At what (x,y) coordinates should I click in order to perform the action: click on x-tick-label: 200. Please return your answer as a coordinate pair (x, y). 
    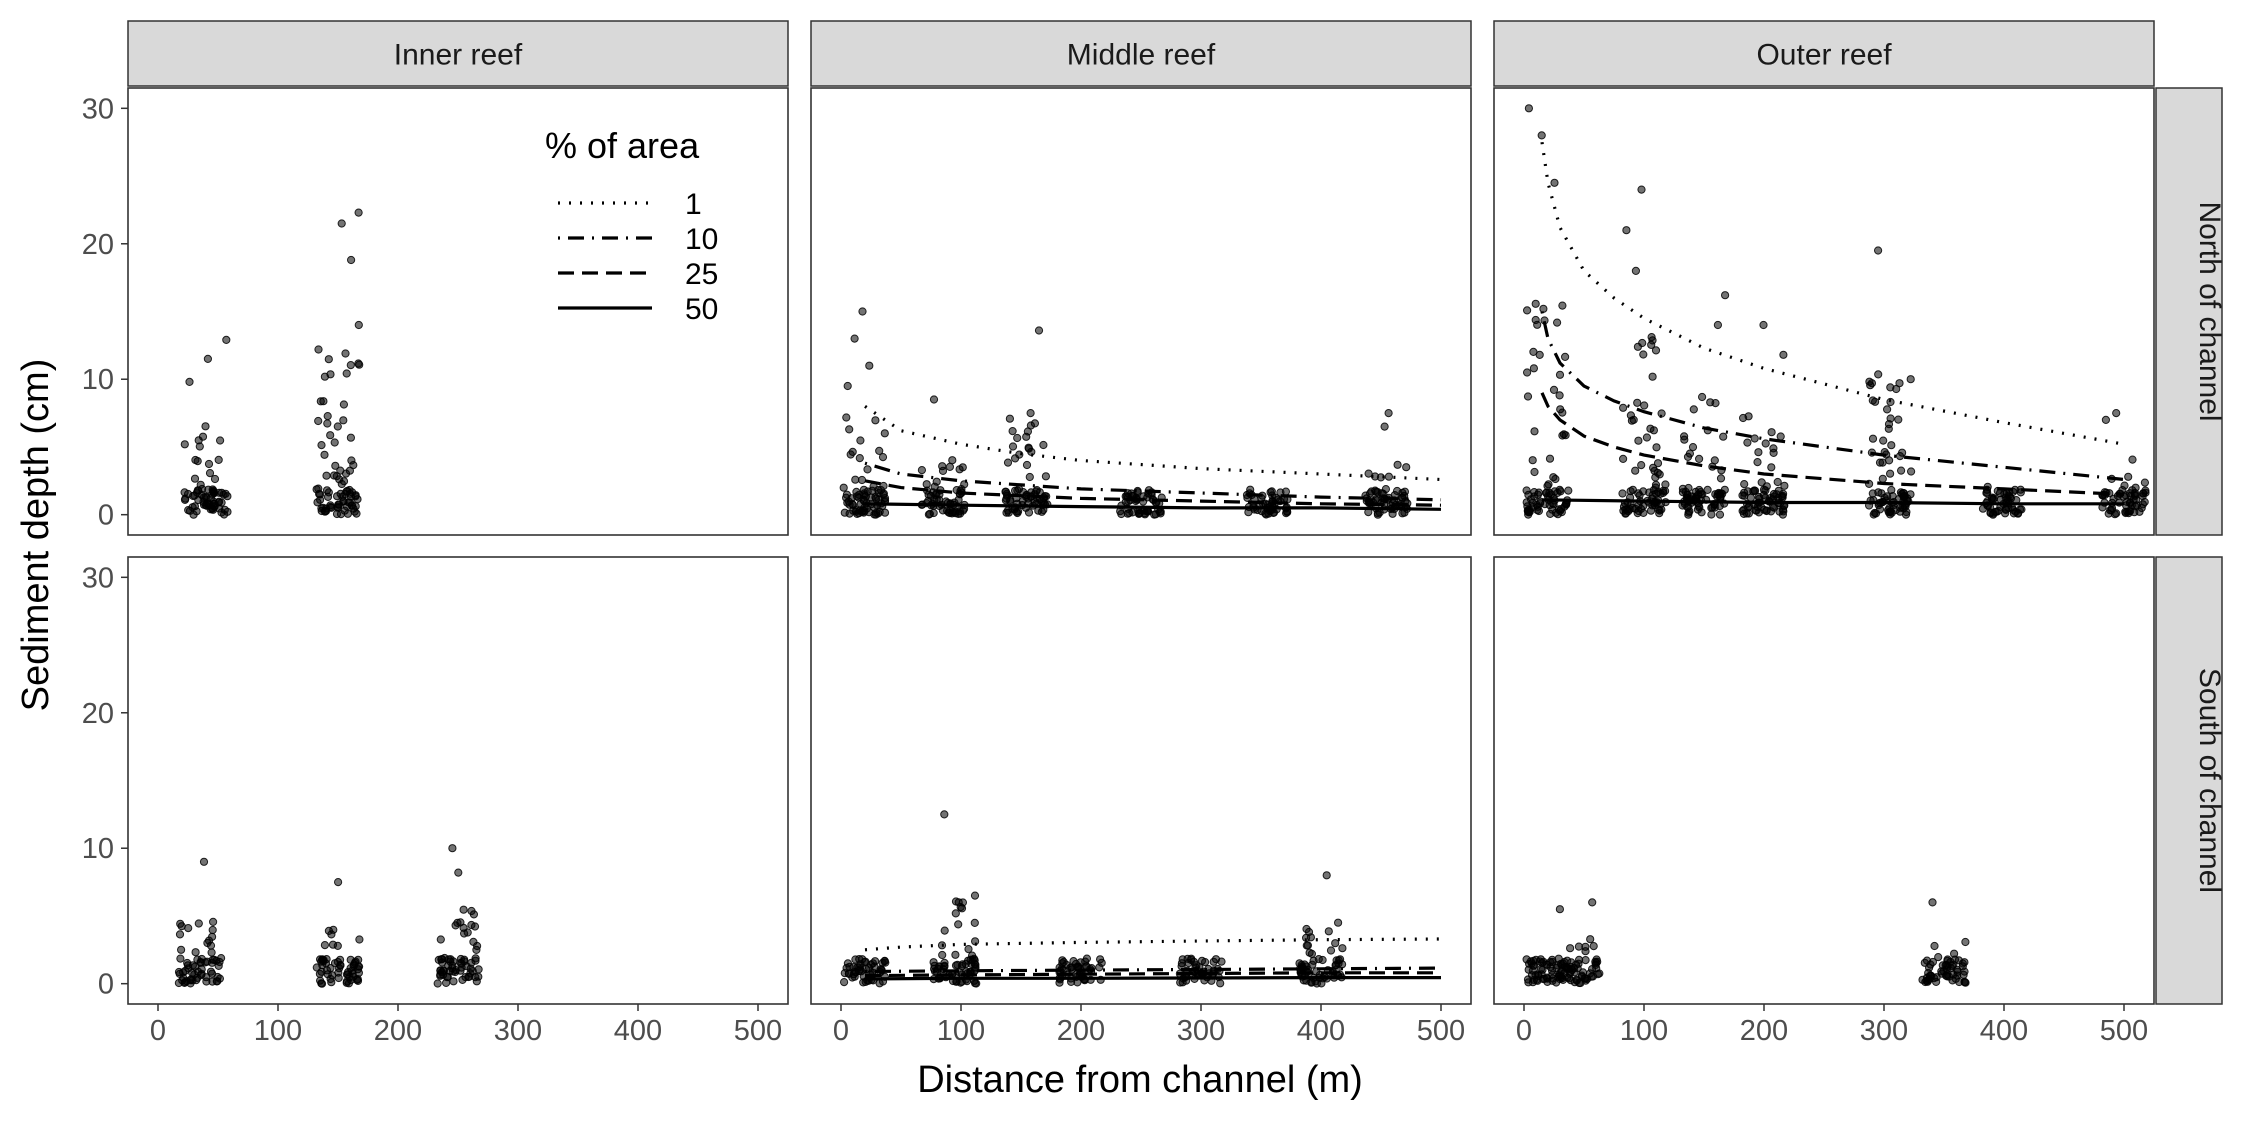
    Looking at the image, I should click on (1081, 1031).